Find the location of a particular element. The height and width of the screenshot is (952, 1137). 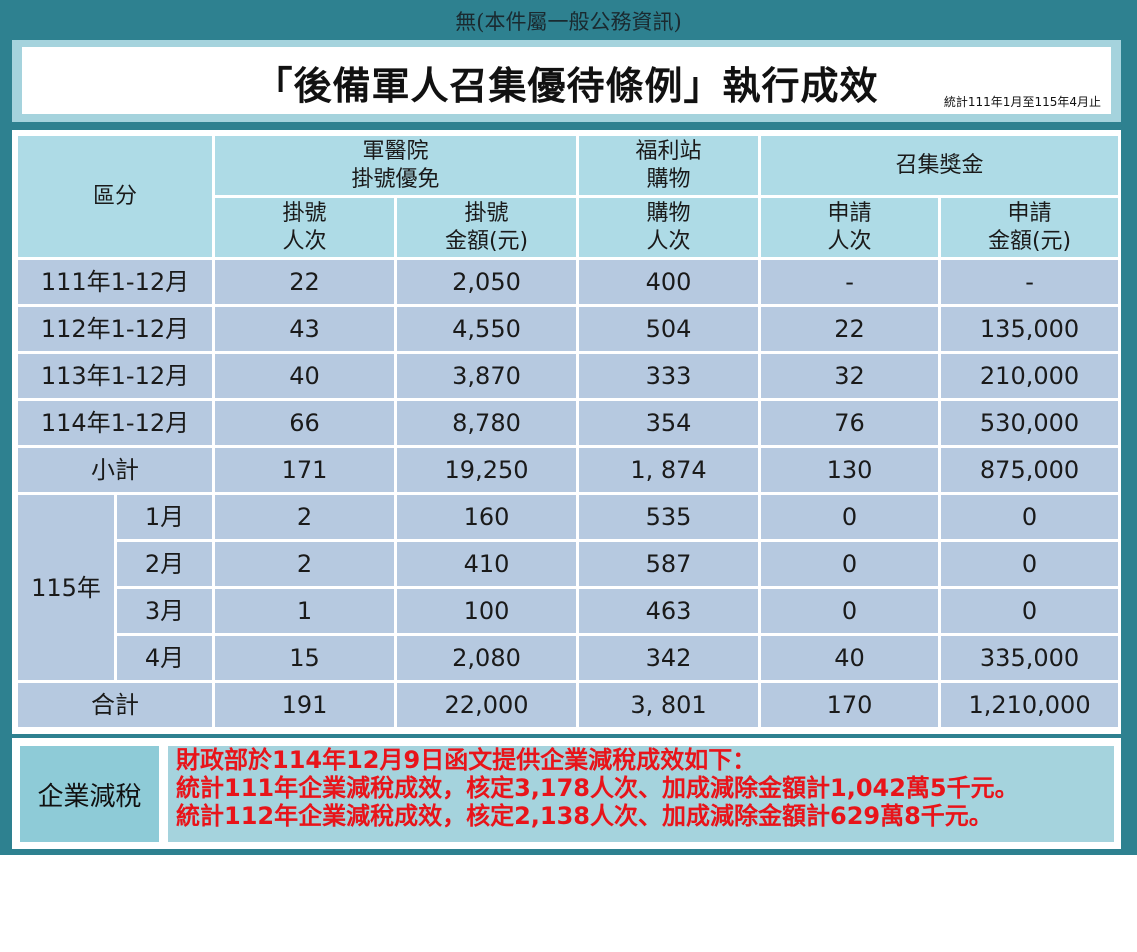

cell-reg-amount: 2,080 is located at coordinates (487, 658).